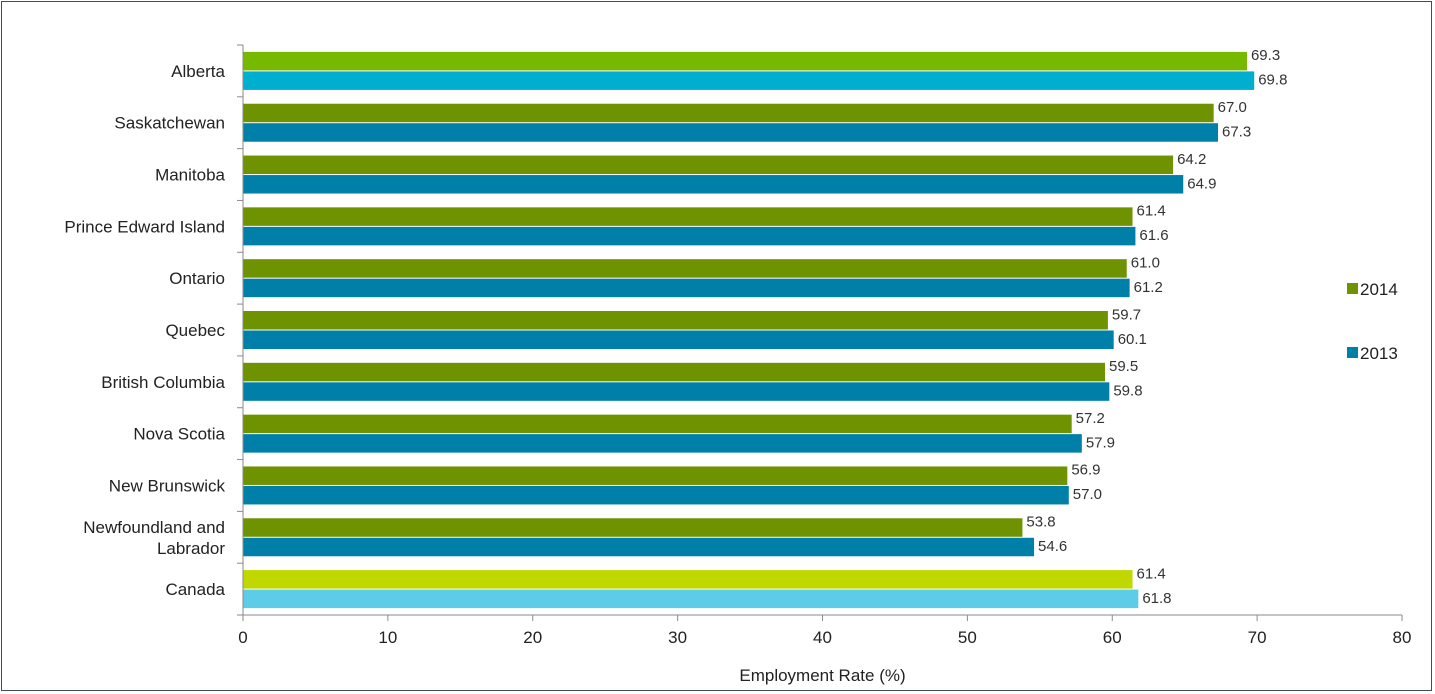  Describe the element at coordinates (685, 268) in the screenshot. I see `bar-2014-ontario` at that location.